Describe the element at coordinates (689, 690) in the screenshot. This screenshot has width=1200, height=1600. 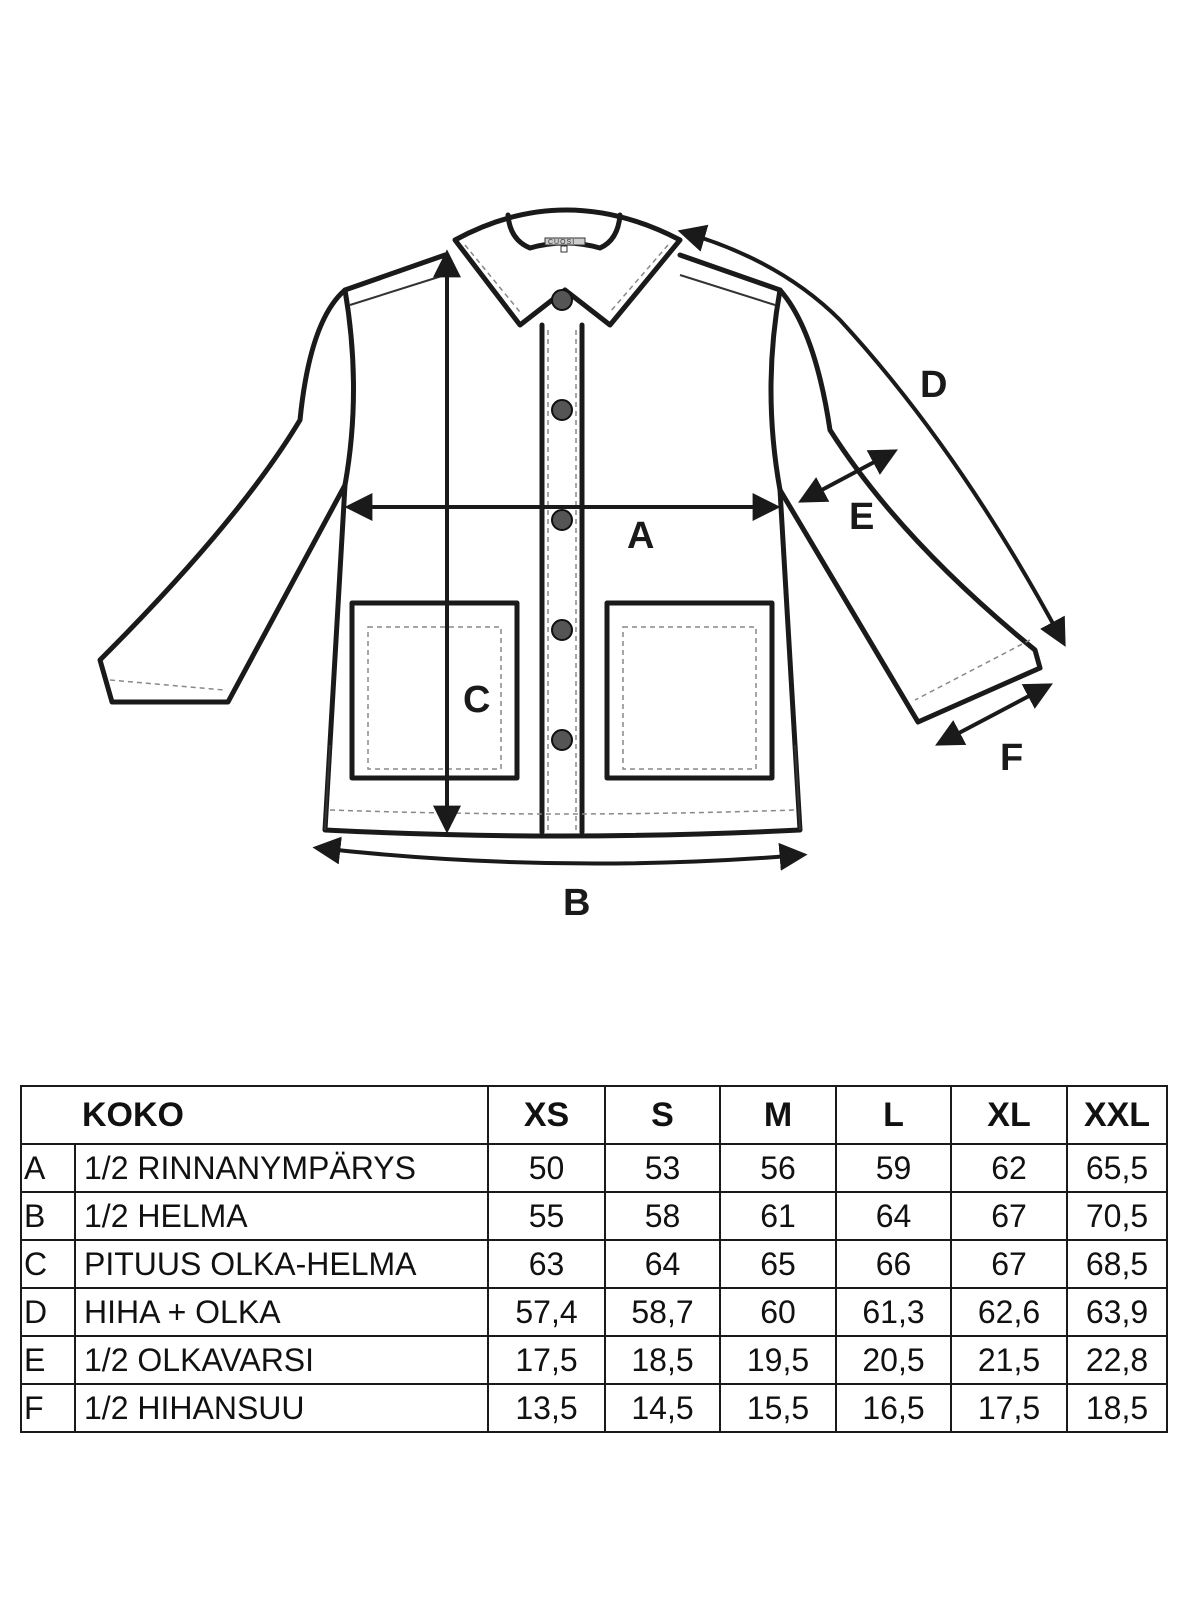
I see `right-pocket` at that location.